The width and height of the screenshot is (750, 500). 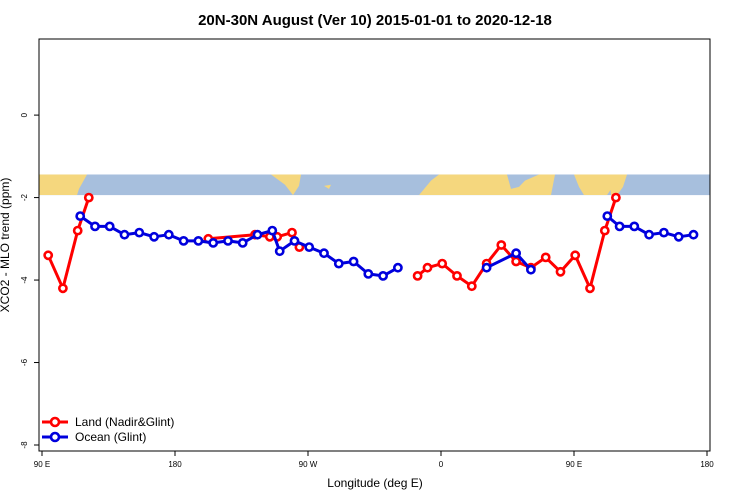 I want to click on series-line, so click(x=332, y=243).